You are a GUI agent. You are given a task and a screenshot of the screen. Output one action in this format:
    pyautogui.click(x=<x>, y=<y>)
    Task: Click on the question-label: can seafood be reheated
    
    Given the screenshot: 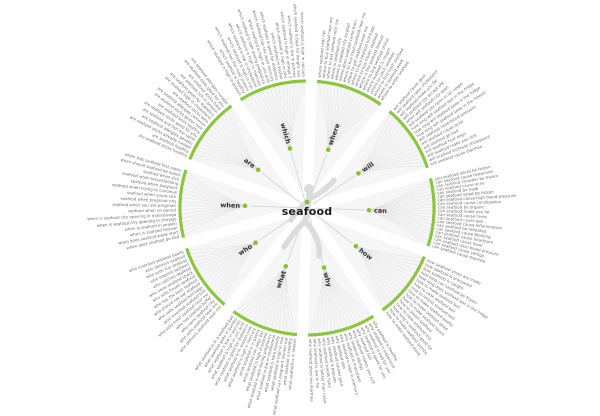 What is the action you would take?
    pyautogui.click(x=462, y=227)
    